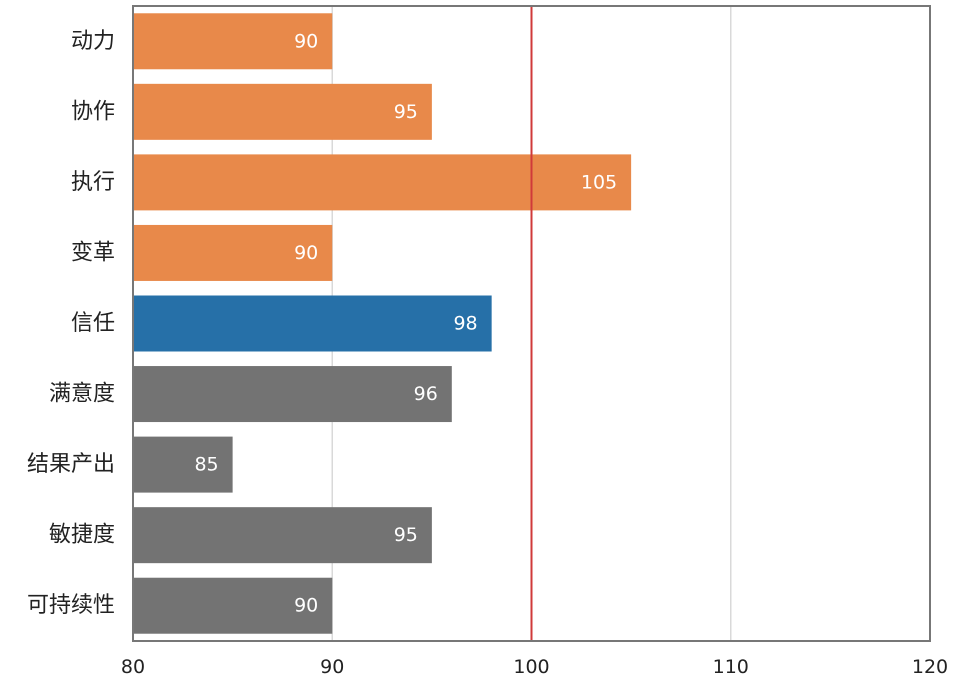 Image resolution: width=956 pixels, height=690 pixels. I want to click on bar-value-label: 96, so click(426, 394).